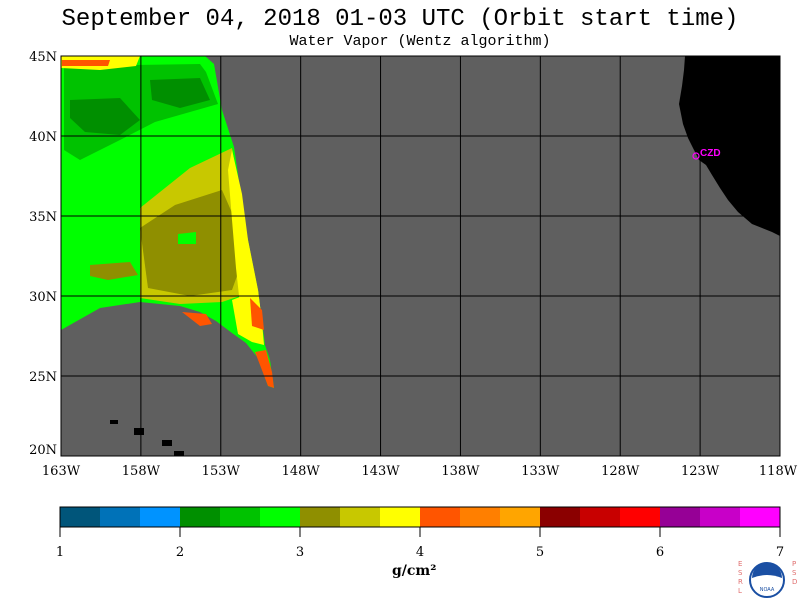 The height and width of the screenshot is (600, 800). Describe the element at coordinates (710, 153) in the screenshot. I see `station-label: CZD` at that location.